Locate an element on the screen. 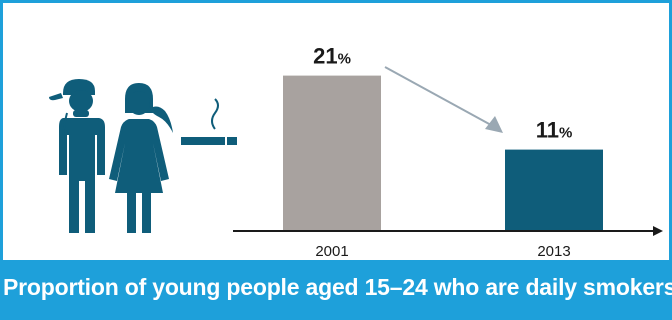 Image resolution: width=672 pixels, height=320 pixels. trend-arrowhead is located at coordinates (494, 124).